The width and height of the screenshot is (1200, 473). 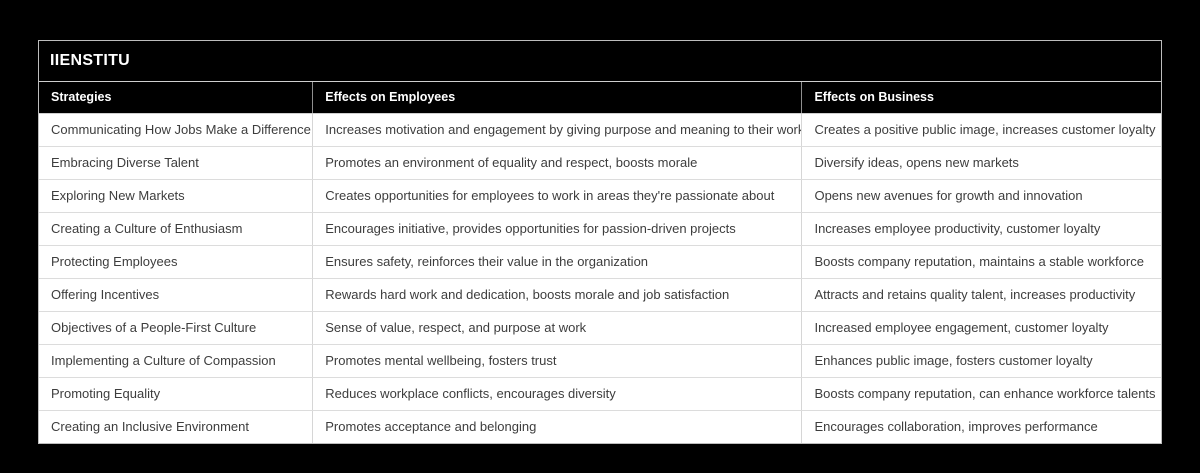 I want to click on table-cell: Communicating How Jobs Make a Difference, so click(x=176, y=130).